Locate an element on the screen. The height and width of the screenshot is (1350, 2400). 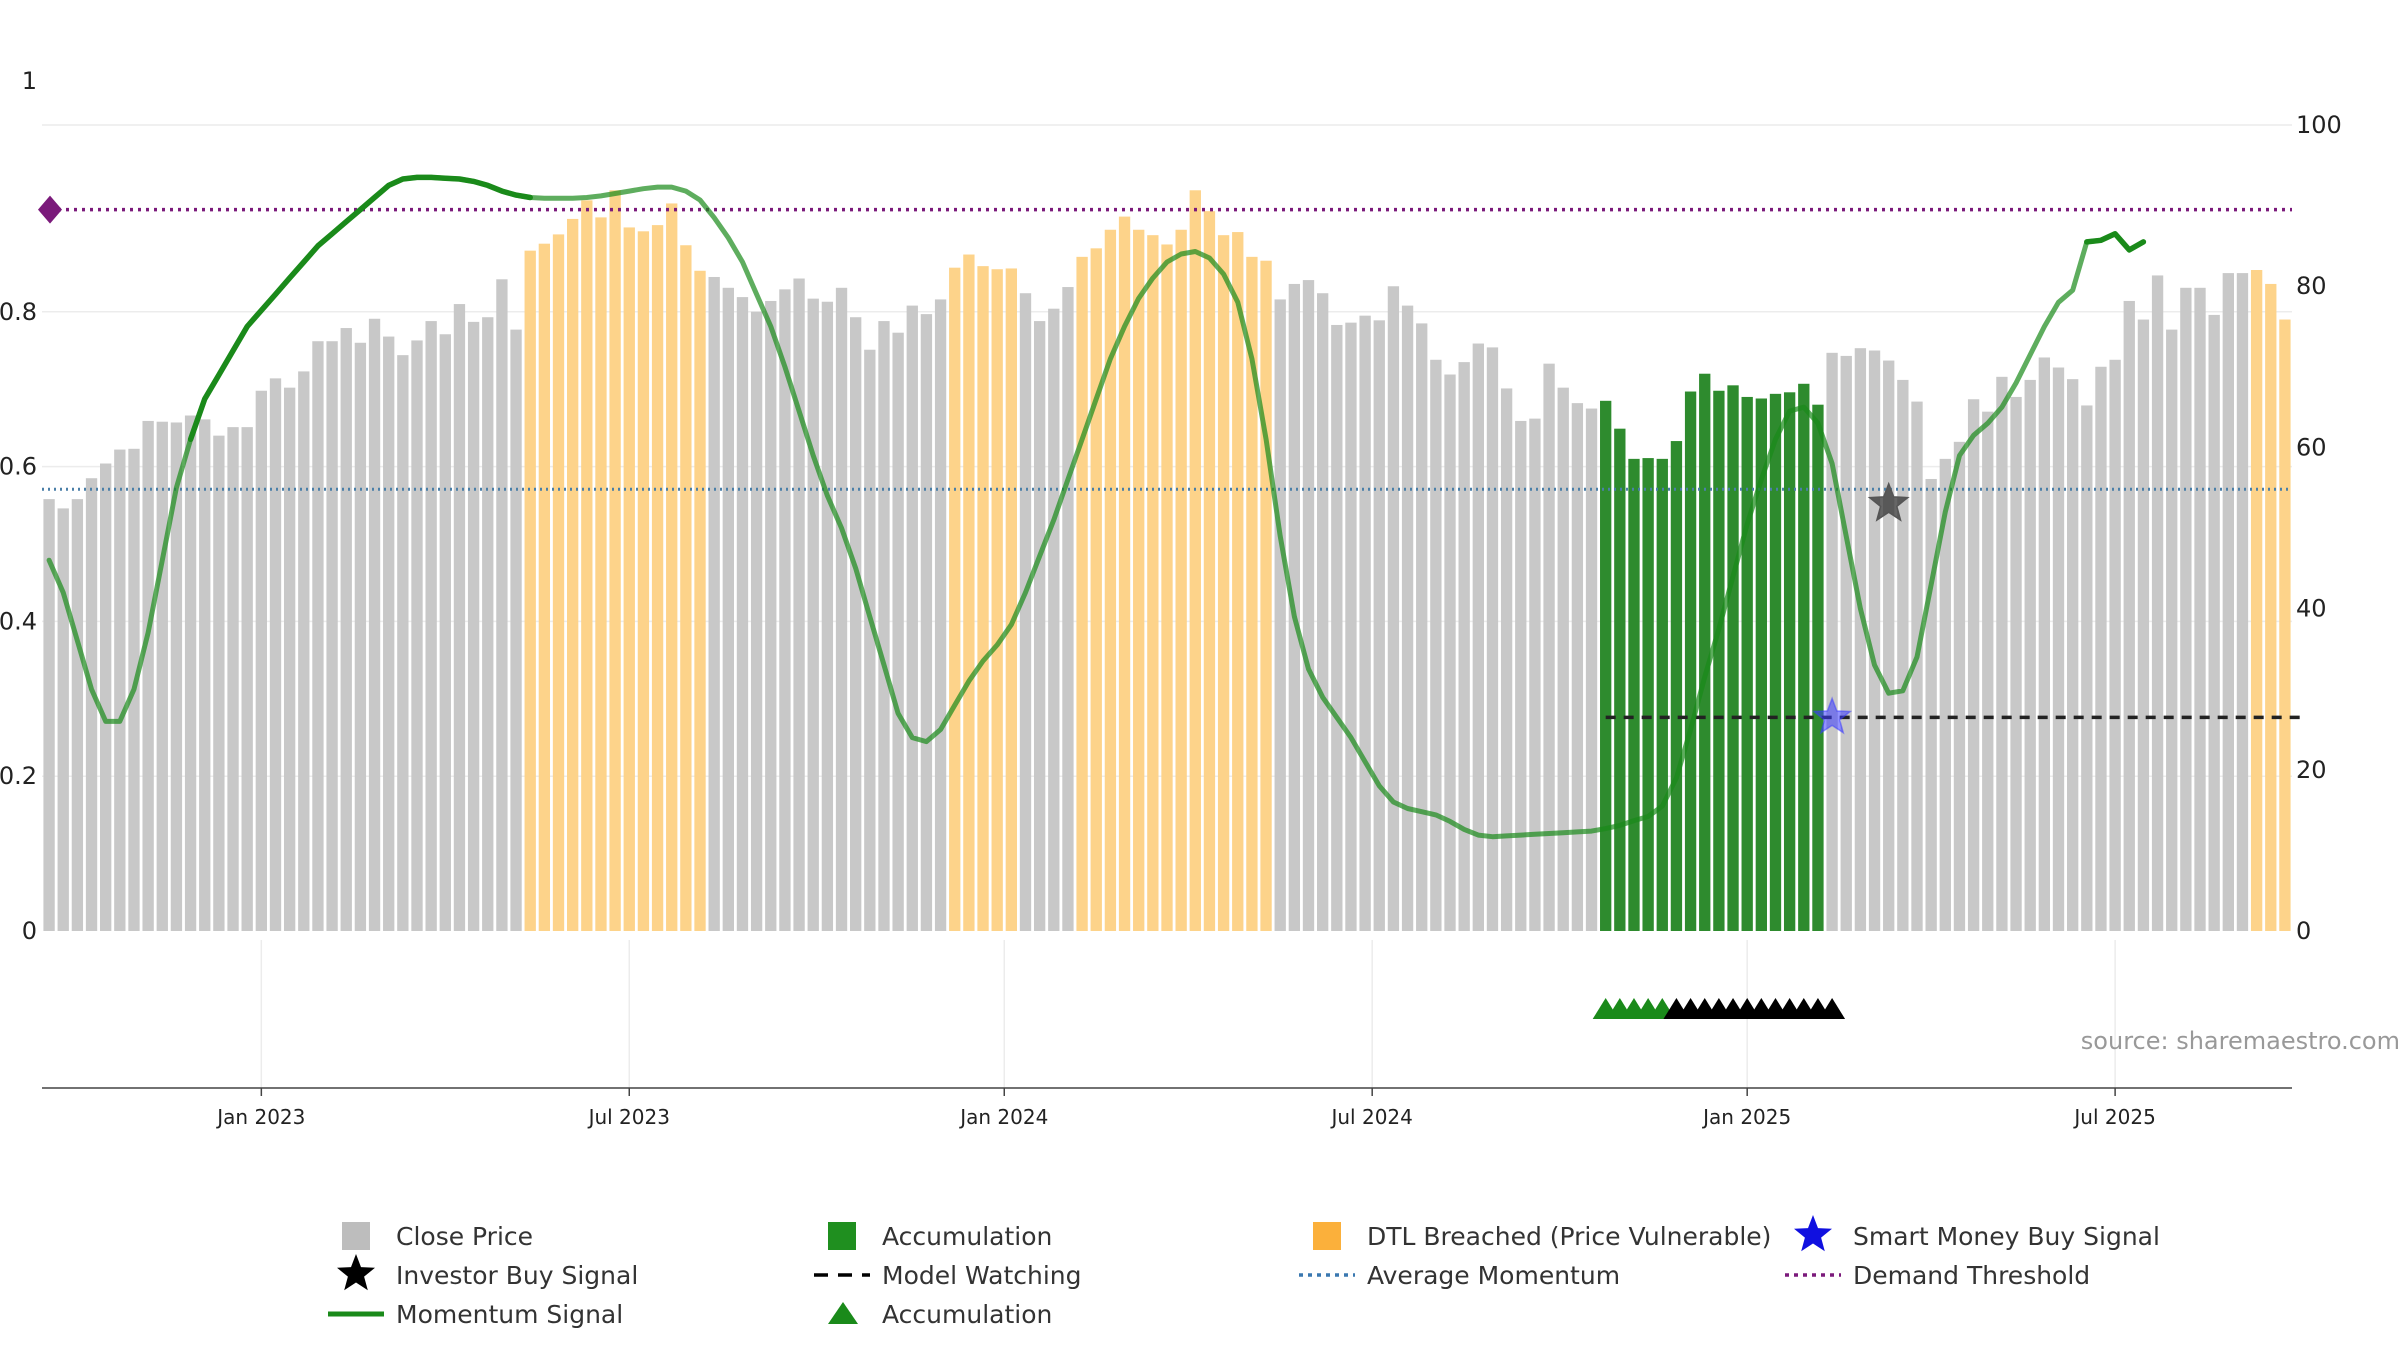
investor-buy-star is located at coordinates (1888, 501).